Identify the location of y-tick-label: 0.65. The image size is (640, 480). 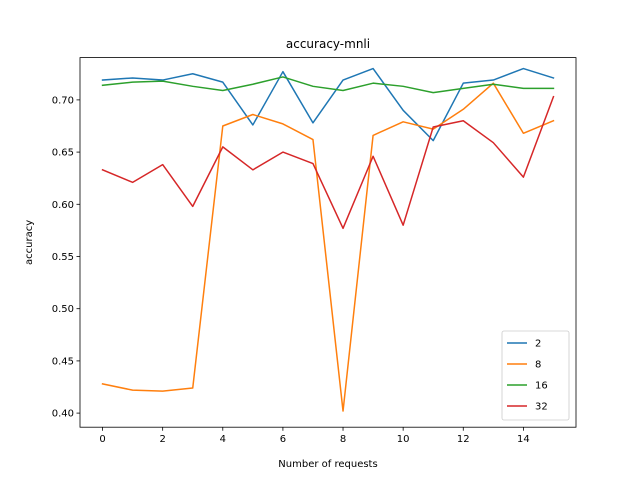
(63, 153).